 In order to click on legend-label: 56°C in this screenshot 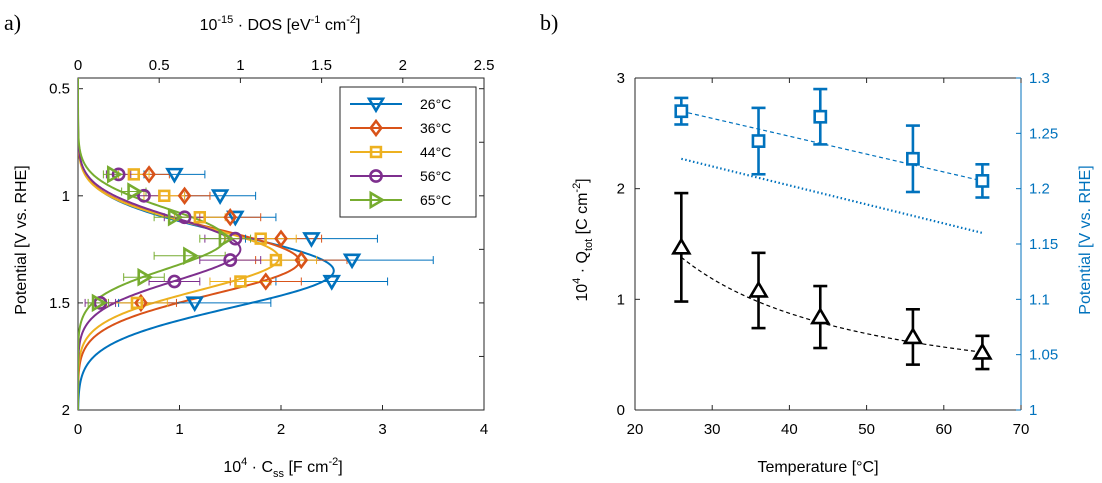, I will do `click(435, 176)`.